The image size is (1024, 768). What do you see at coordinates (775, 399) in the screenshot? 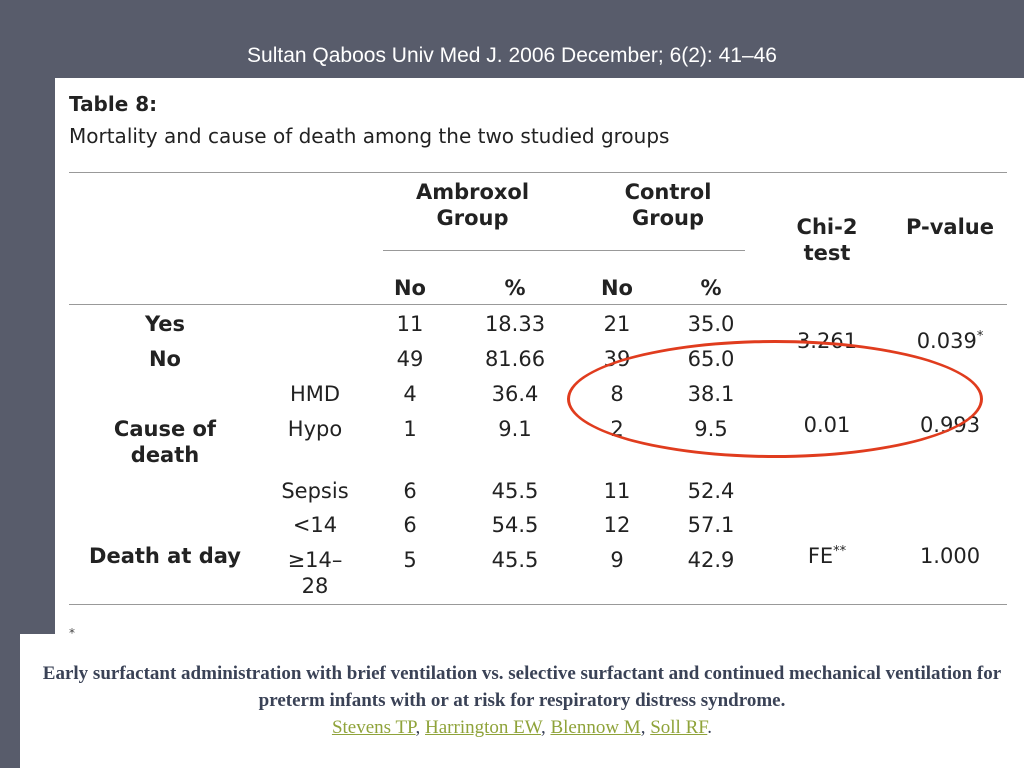
I see `highlight-oval` at bounding box center [775, 399].